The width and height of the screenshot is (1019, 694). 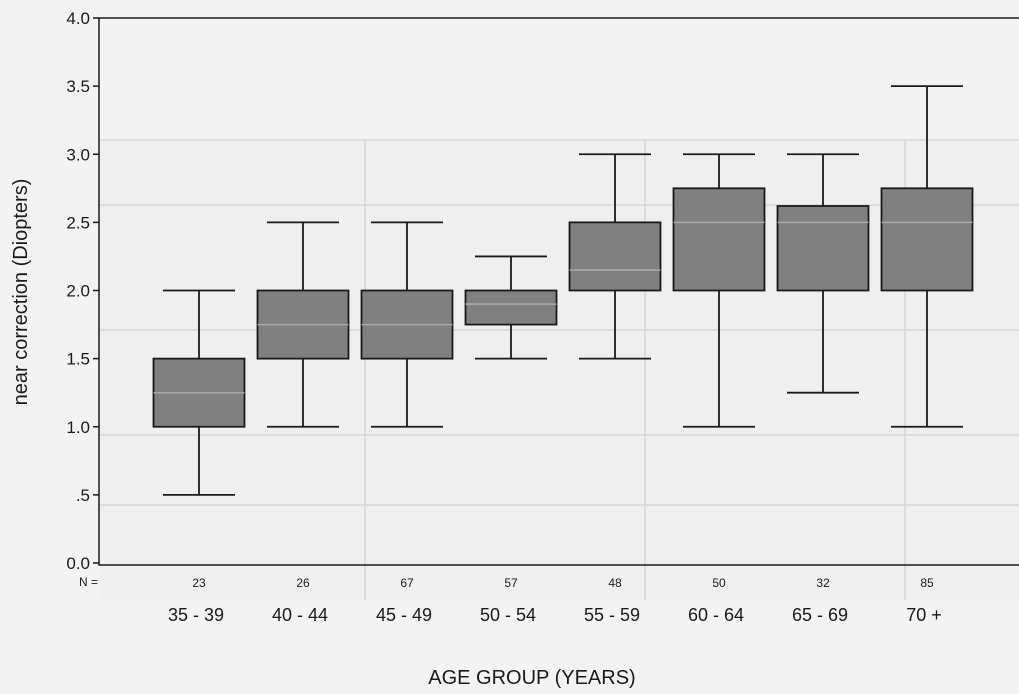 What do you see at coordinates (303, 583) in the screenshot?
I see `n-count: 26` at bounding box center [303, 583].